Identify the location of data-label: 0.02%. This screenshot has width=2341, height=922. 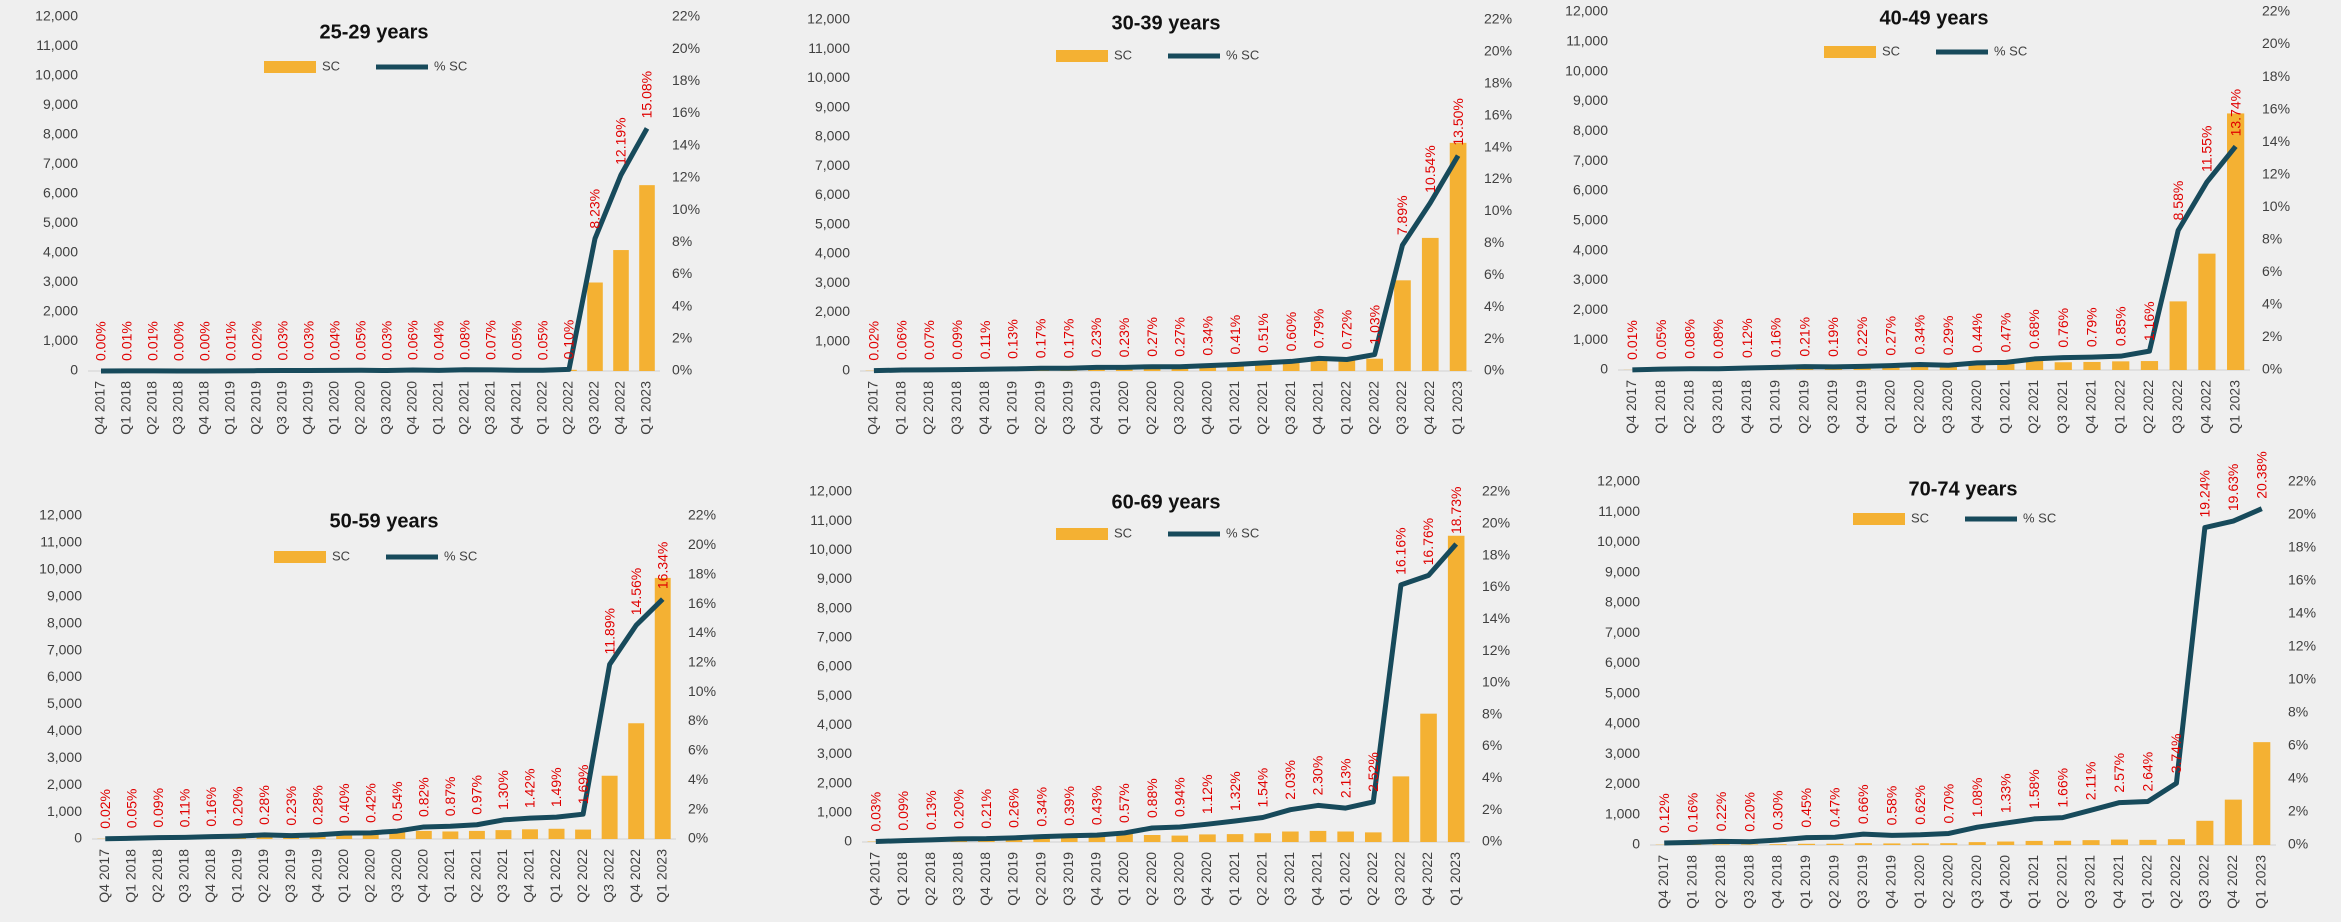
(874, 341).